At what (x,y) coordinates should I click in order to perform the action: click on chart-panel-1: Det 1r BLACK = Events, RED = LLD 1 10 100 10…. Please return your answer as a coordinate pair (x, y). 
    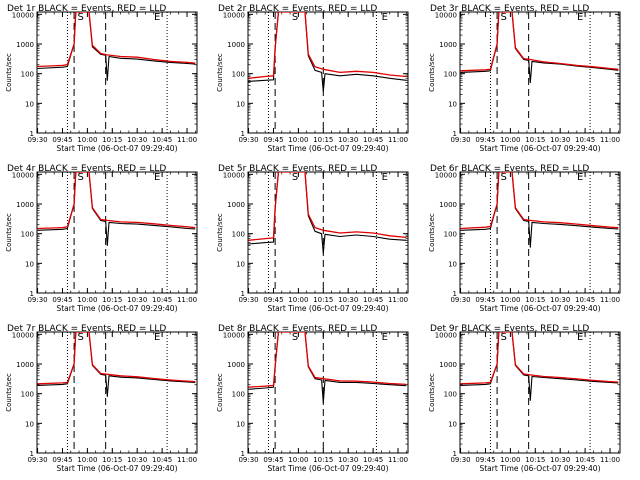
    Looking at the image, I should click on (101, 78).